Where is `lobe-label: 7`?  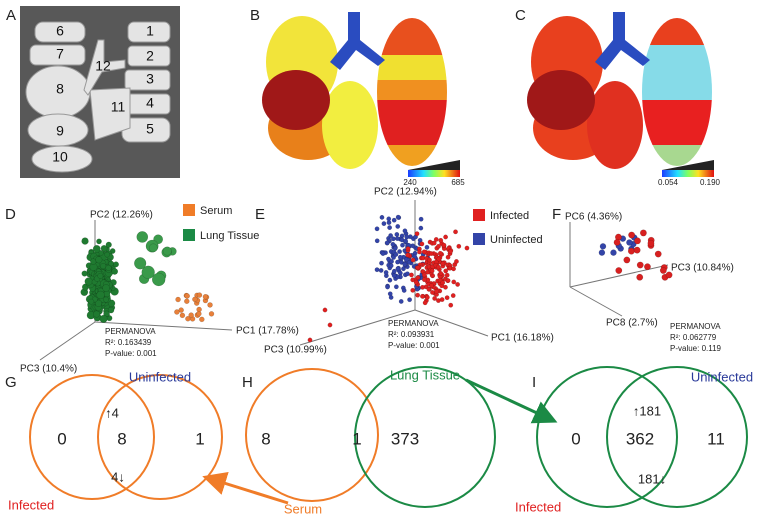
lobe-label: 7 is located at coordinates (60, 54).